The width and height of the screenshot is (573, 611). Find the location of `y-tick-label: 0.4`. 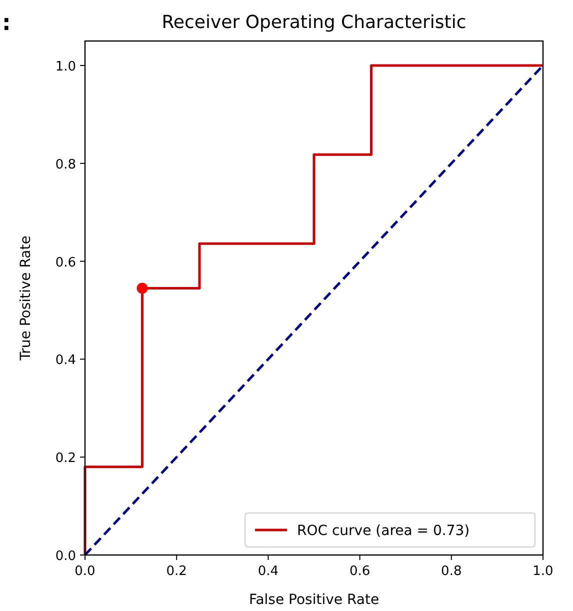

y-tick-label: 0.4 is located at coordinates (65, 360).